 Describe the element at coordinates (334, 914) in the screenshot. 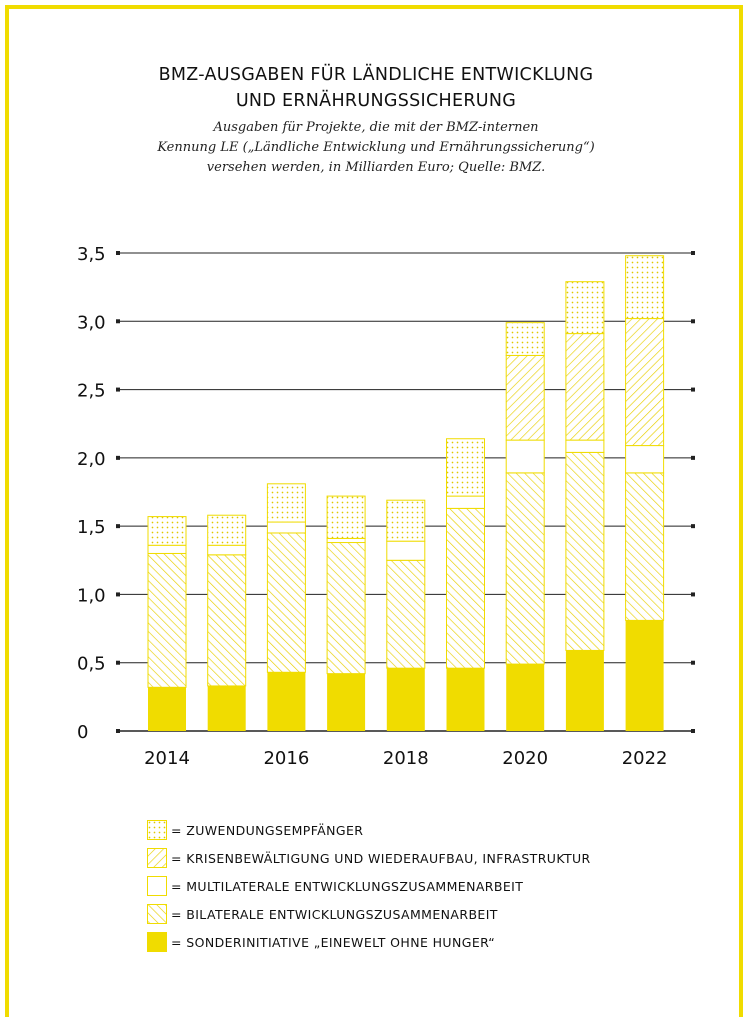

I see `legend-label: = BILATERALE ENTWICKLUNGSZUSAMMENARBEIT` at that location.